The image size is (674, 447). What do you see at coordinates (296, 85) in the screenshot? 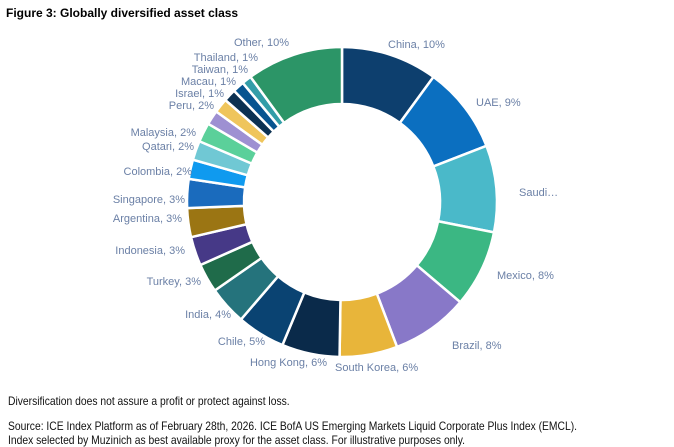
I see `slice-other` at bounding box center [296, 85].